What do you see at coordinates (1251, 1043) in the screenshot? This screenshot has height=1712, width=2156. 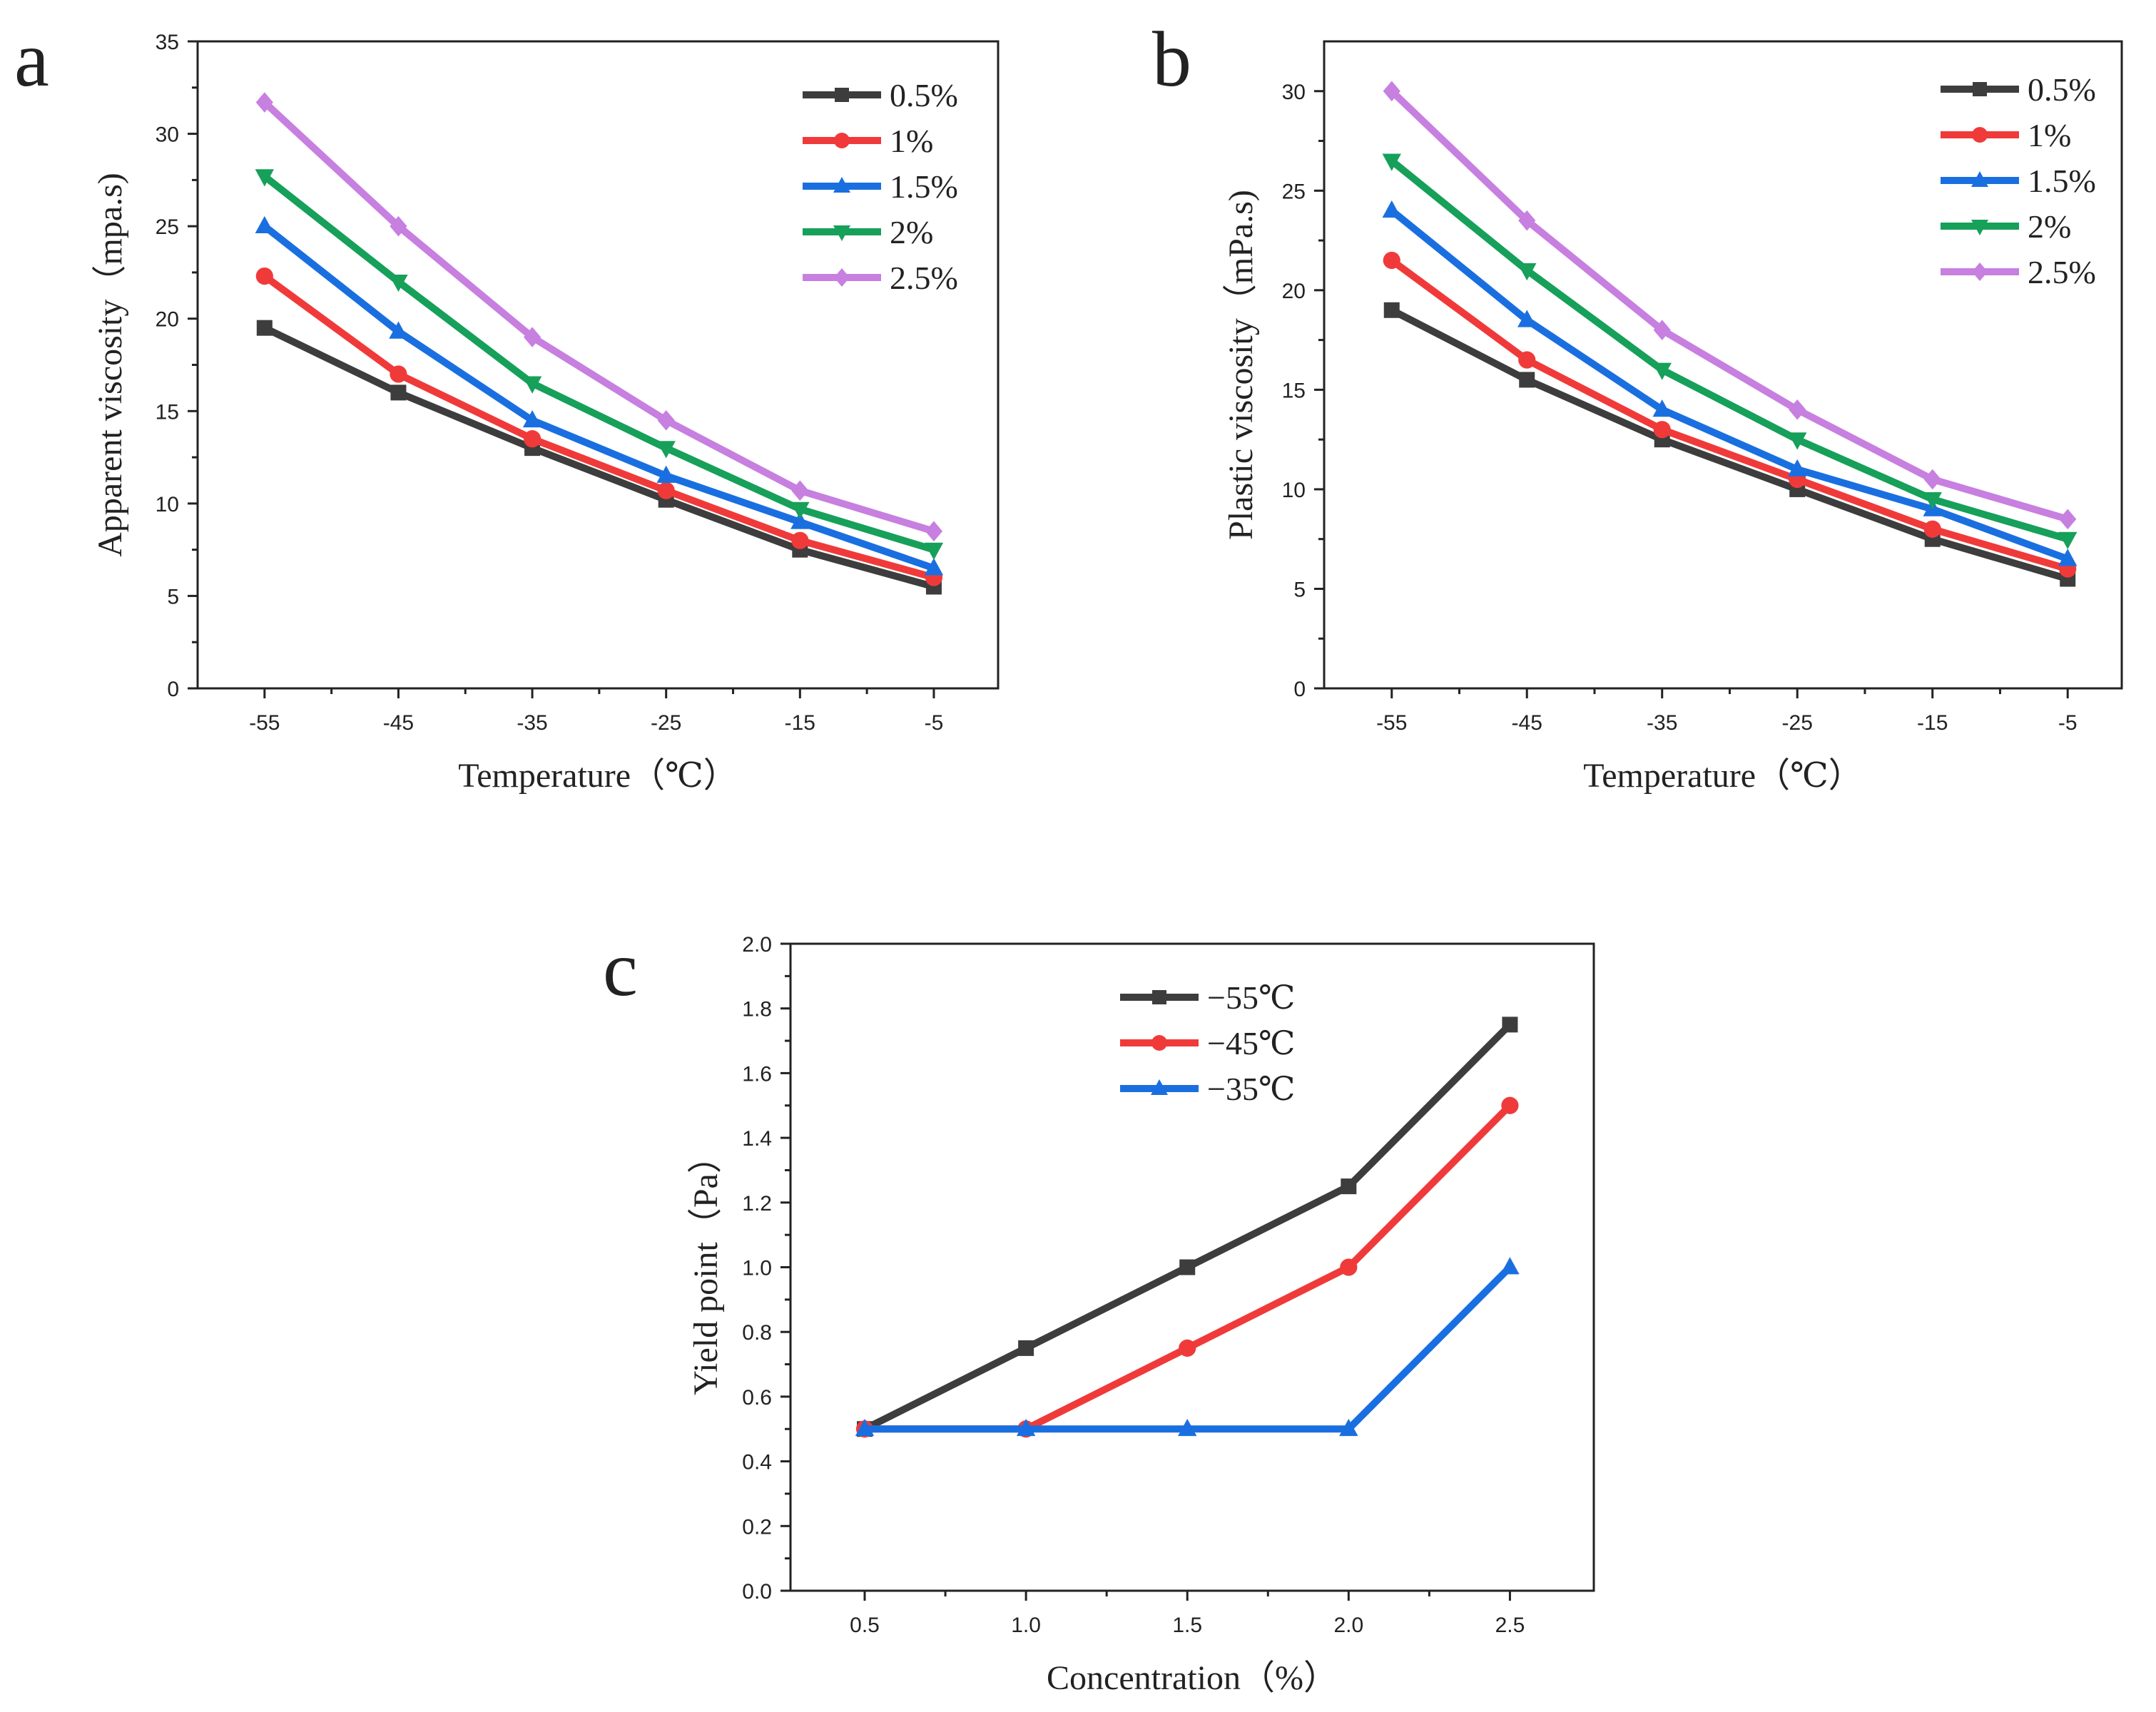 I see `legend-label: −45℃` at bounding box center [1251, 1043].